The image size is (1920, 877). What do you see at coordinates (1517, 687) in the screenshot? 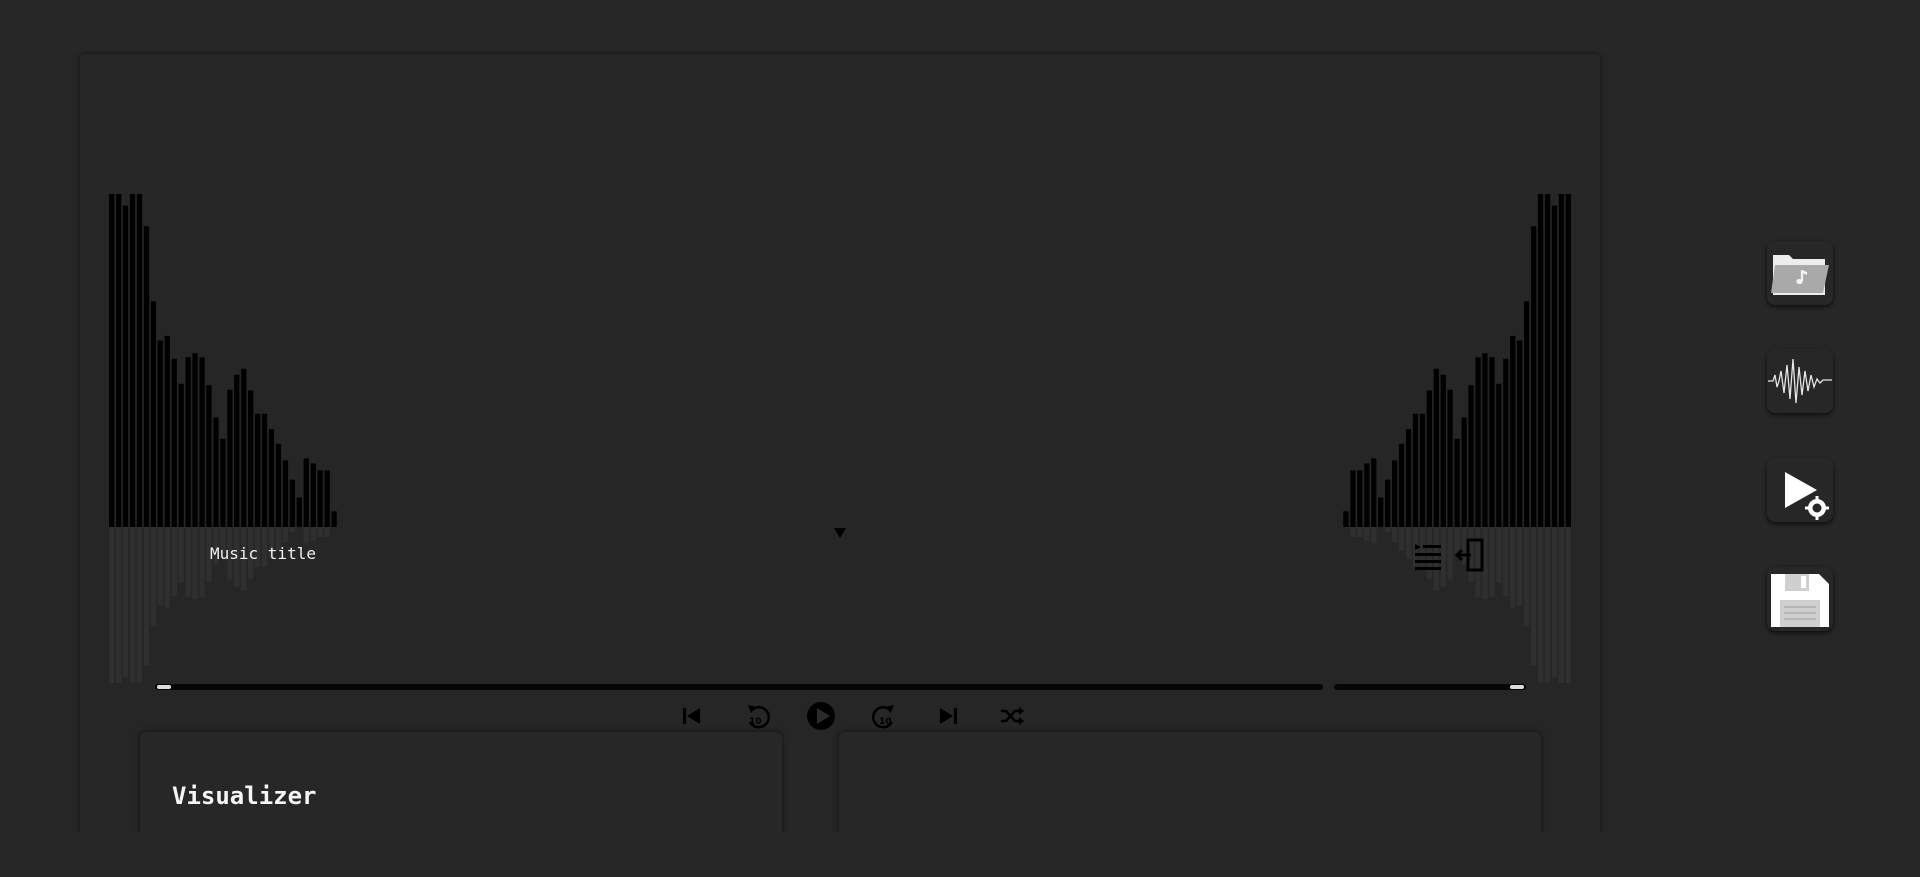
I see `volume-handle` at bounding box center [1517, 687].